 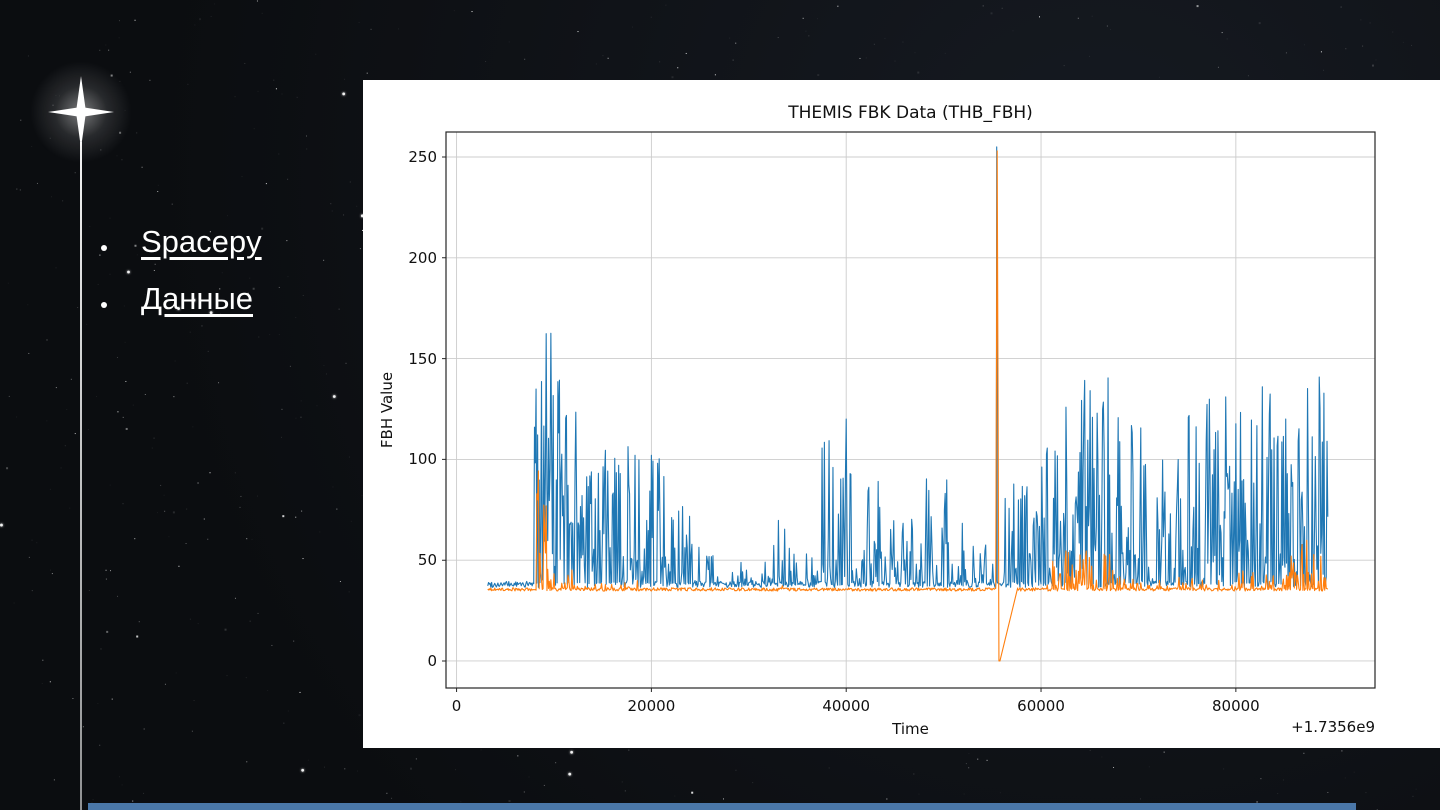 I want to click on bullet-item: Данные, so click(x=181, y=309).